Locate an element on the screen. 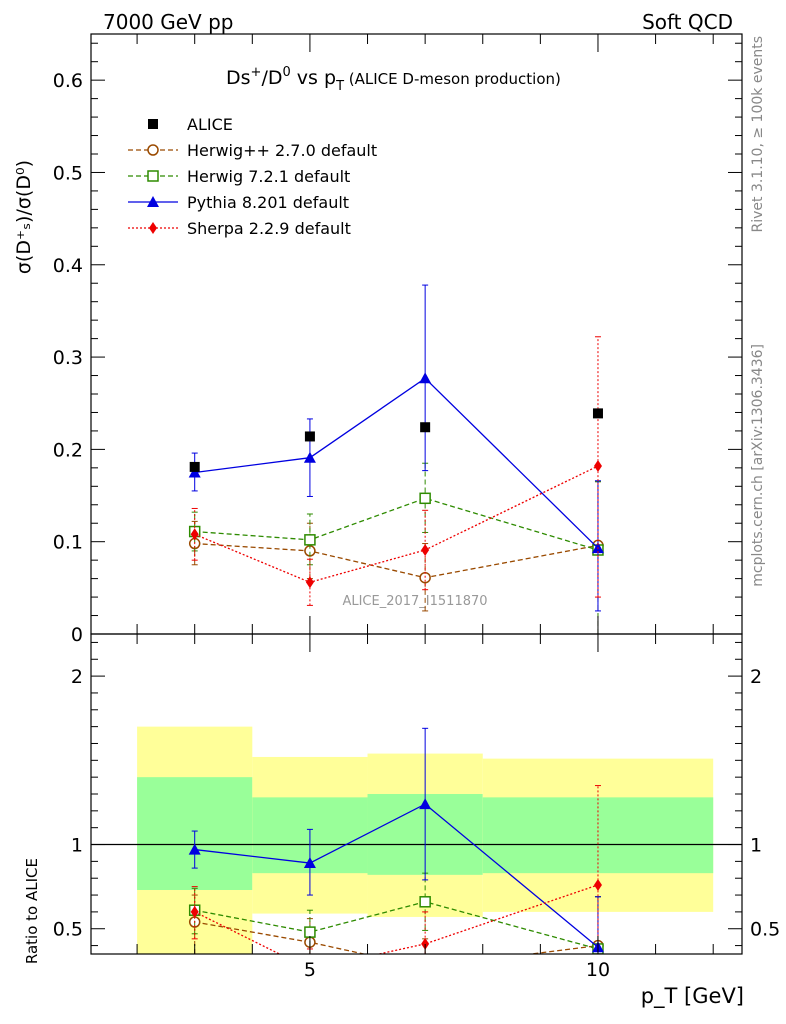 The height and width of the screenshot is (1024, 786). ratio-y-tick-label-left-1: 1 is located at coordinates (77, 846).